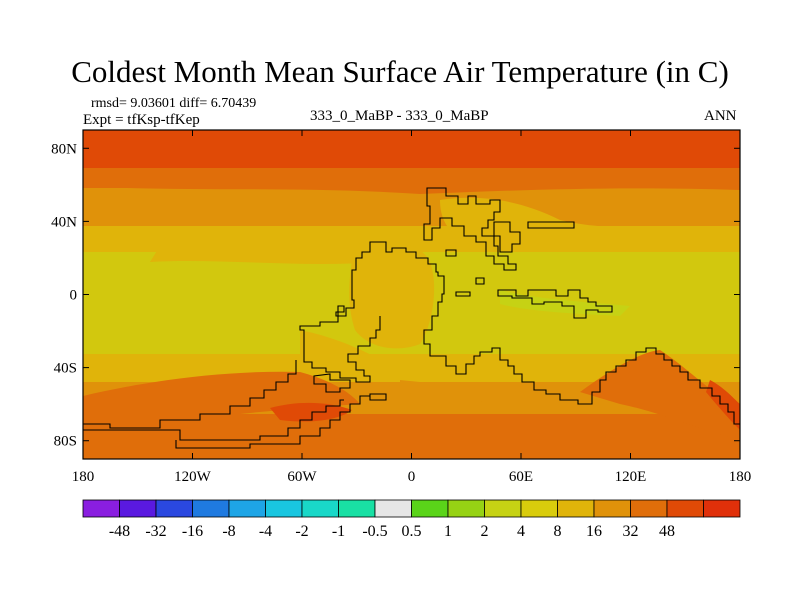  What do you see at coordinates (141, 120) in the screenshot?
I see `experiment-label: Expt = tfKsp-tfKep` at bounding box center [141, 120].